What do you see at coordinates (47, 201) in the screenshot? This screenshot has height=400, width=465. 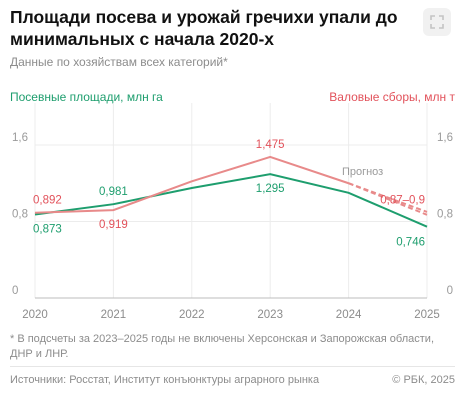 I see `data-label: 0,892` at bounding box center [47, 201].